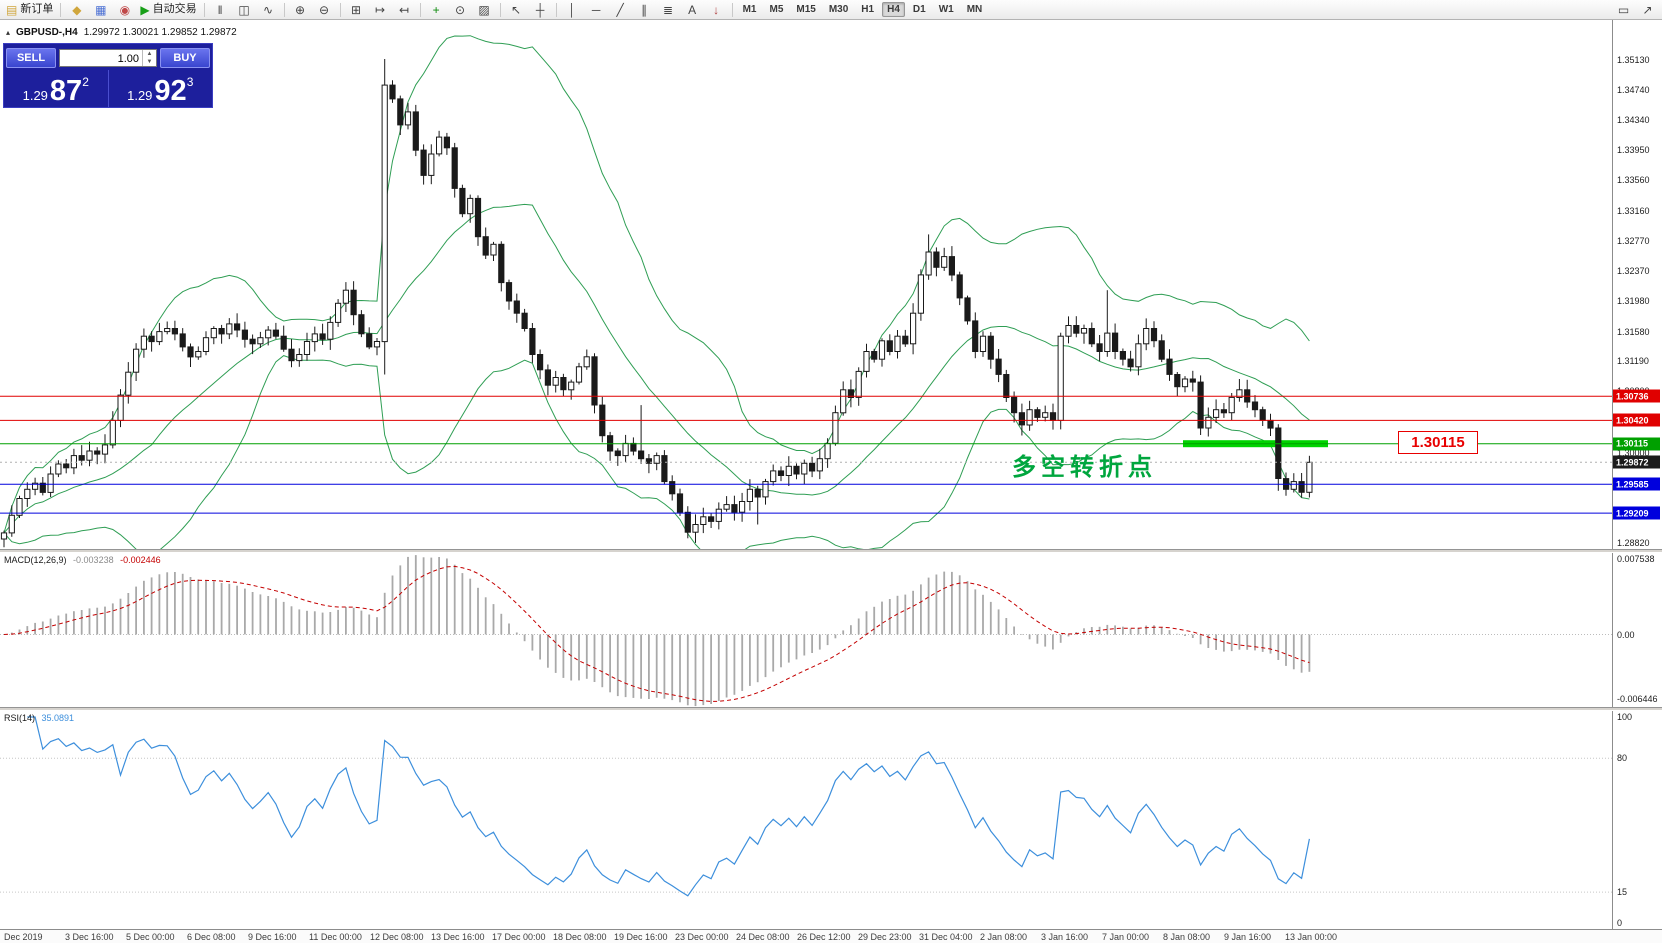 This screenshot has height=943, width=1662. What do you see at coordinates (1623, 9) in the screenshot?
I see `window-list-button: ▭` at bounding box center [1623, 9].